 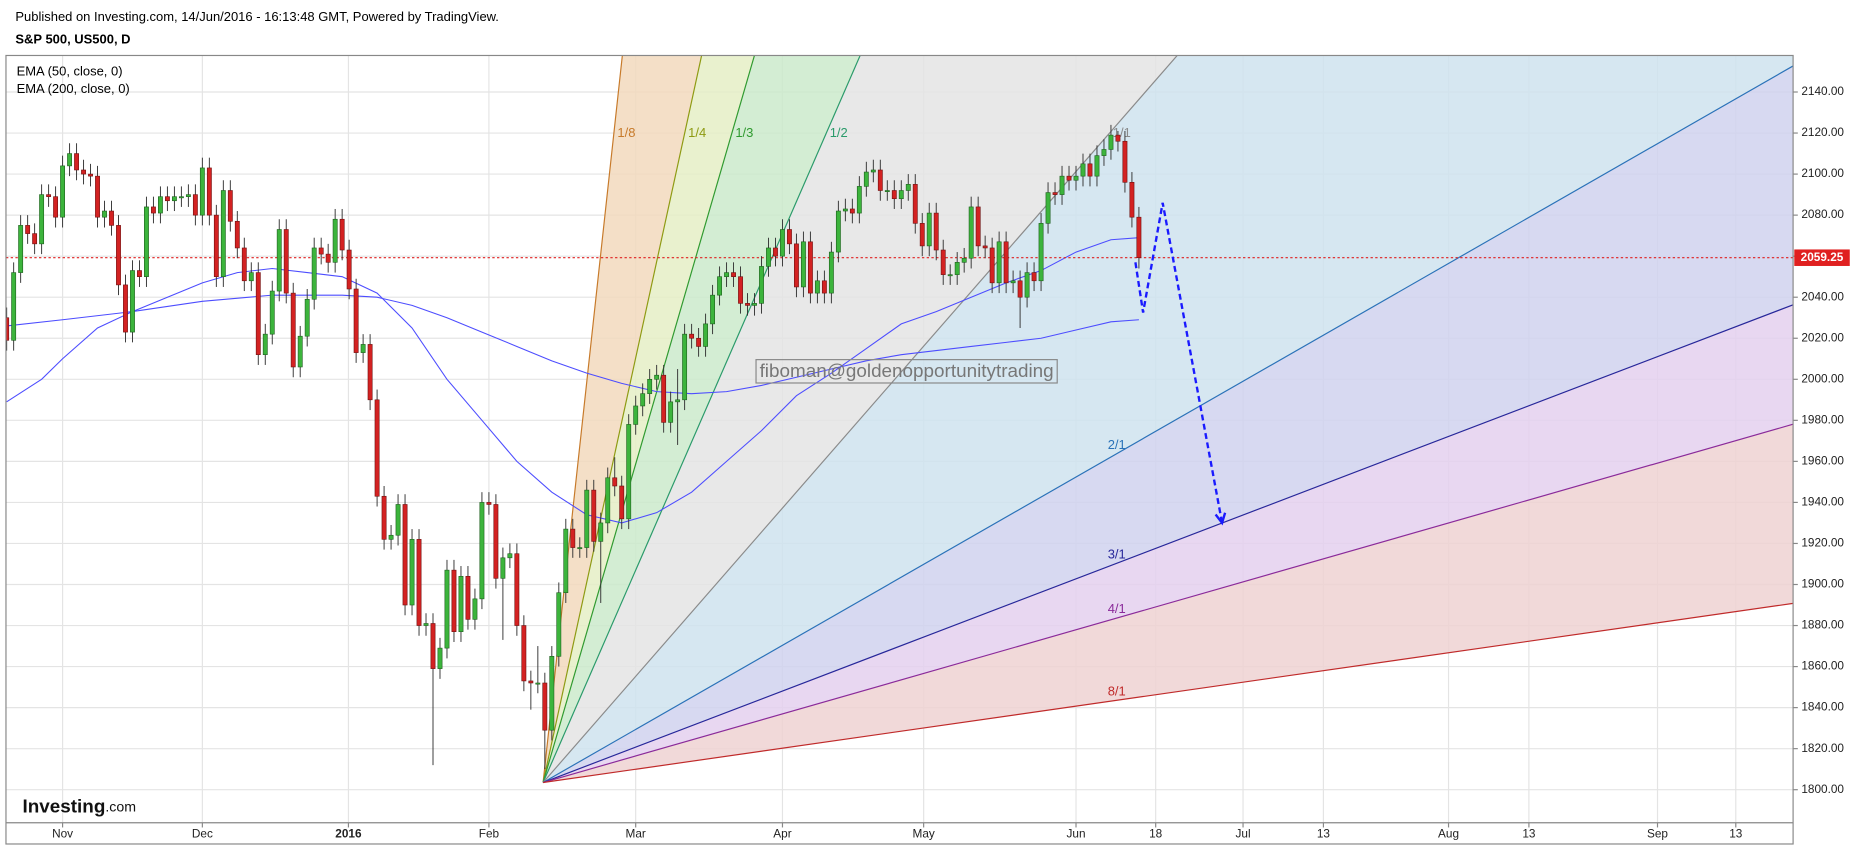 I want to click on projection-path, so click(x=1179, y=363).